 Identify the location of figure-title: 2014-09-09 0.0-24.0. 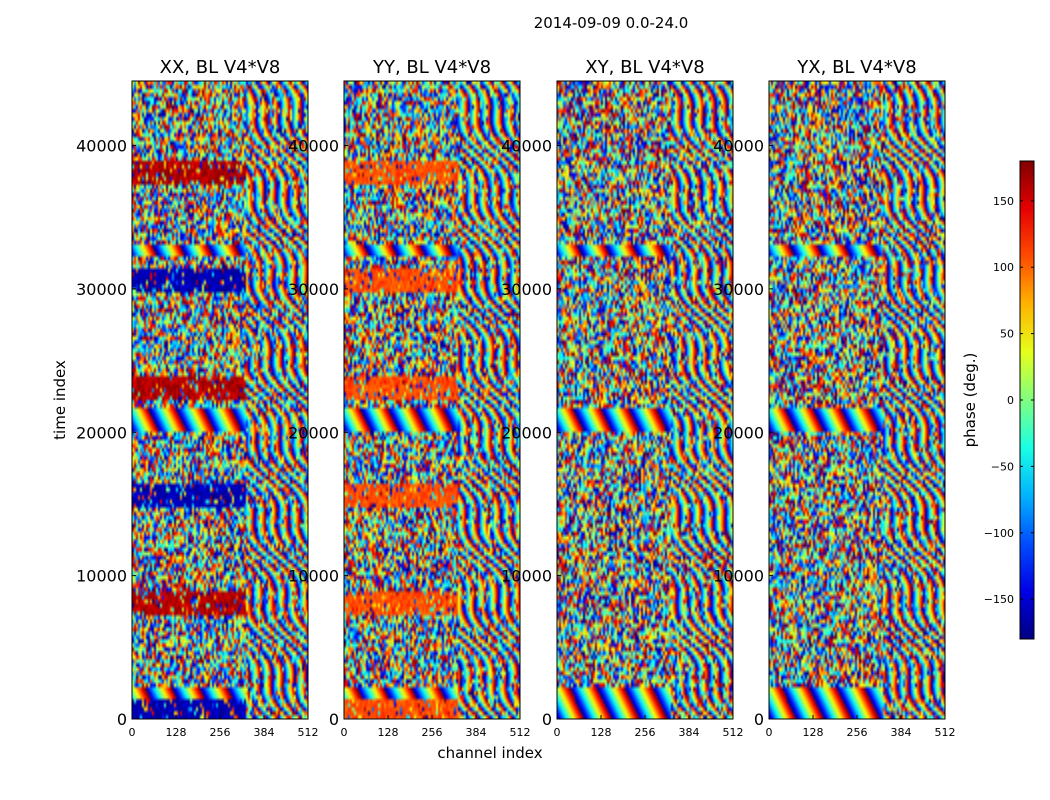
(611, 23).